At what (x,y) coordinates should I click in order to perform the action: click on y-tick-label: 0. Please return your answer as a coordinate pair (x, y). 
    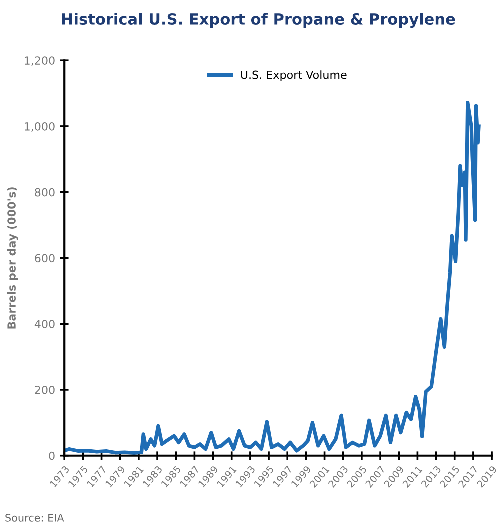
    Looking at the image, I should click on (52, 456).